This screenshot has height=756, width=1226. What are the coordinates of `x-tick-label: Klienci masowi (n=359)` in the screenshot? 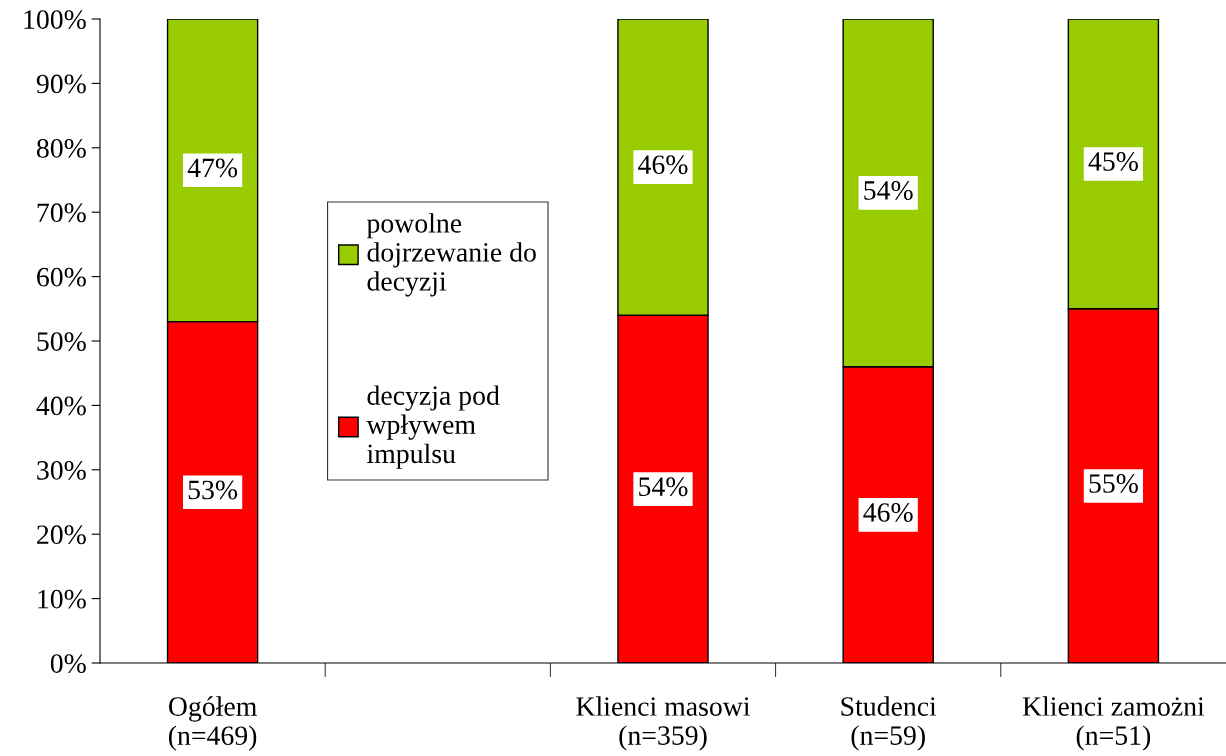 It's located at (663, 723).